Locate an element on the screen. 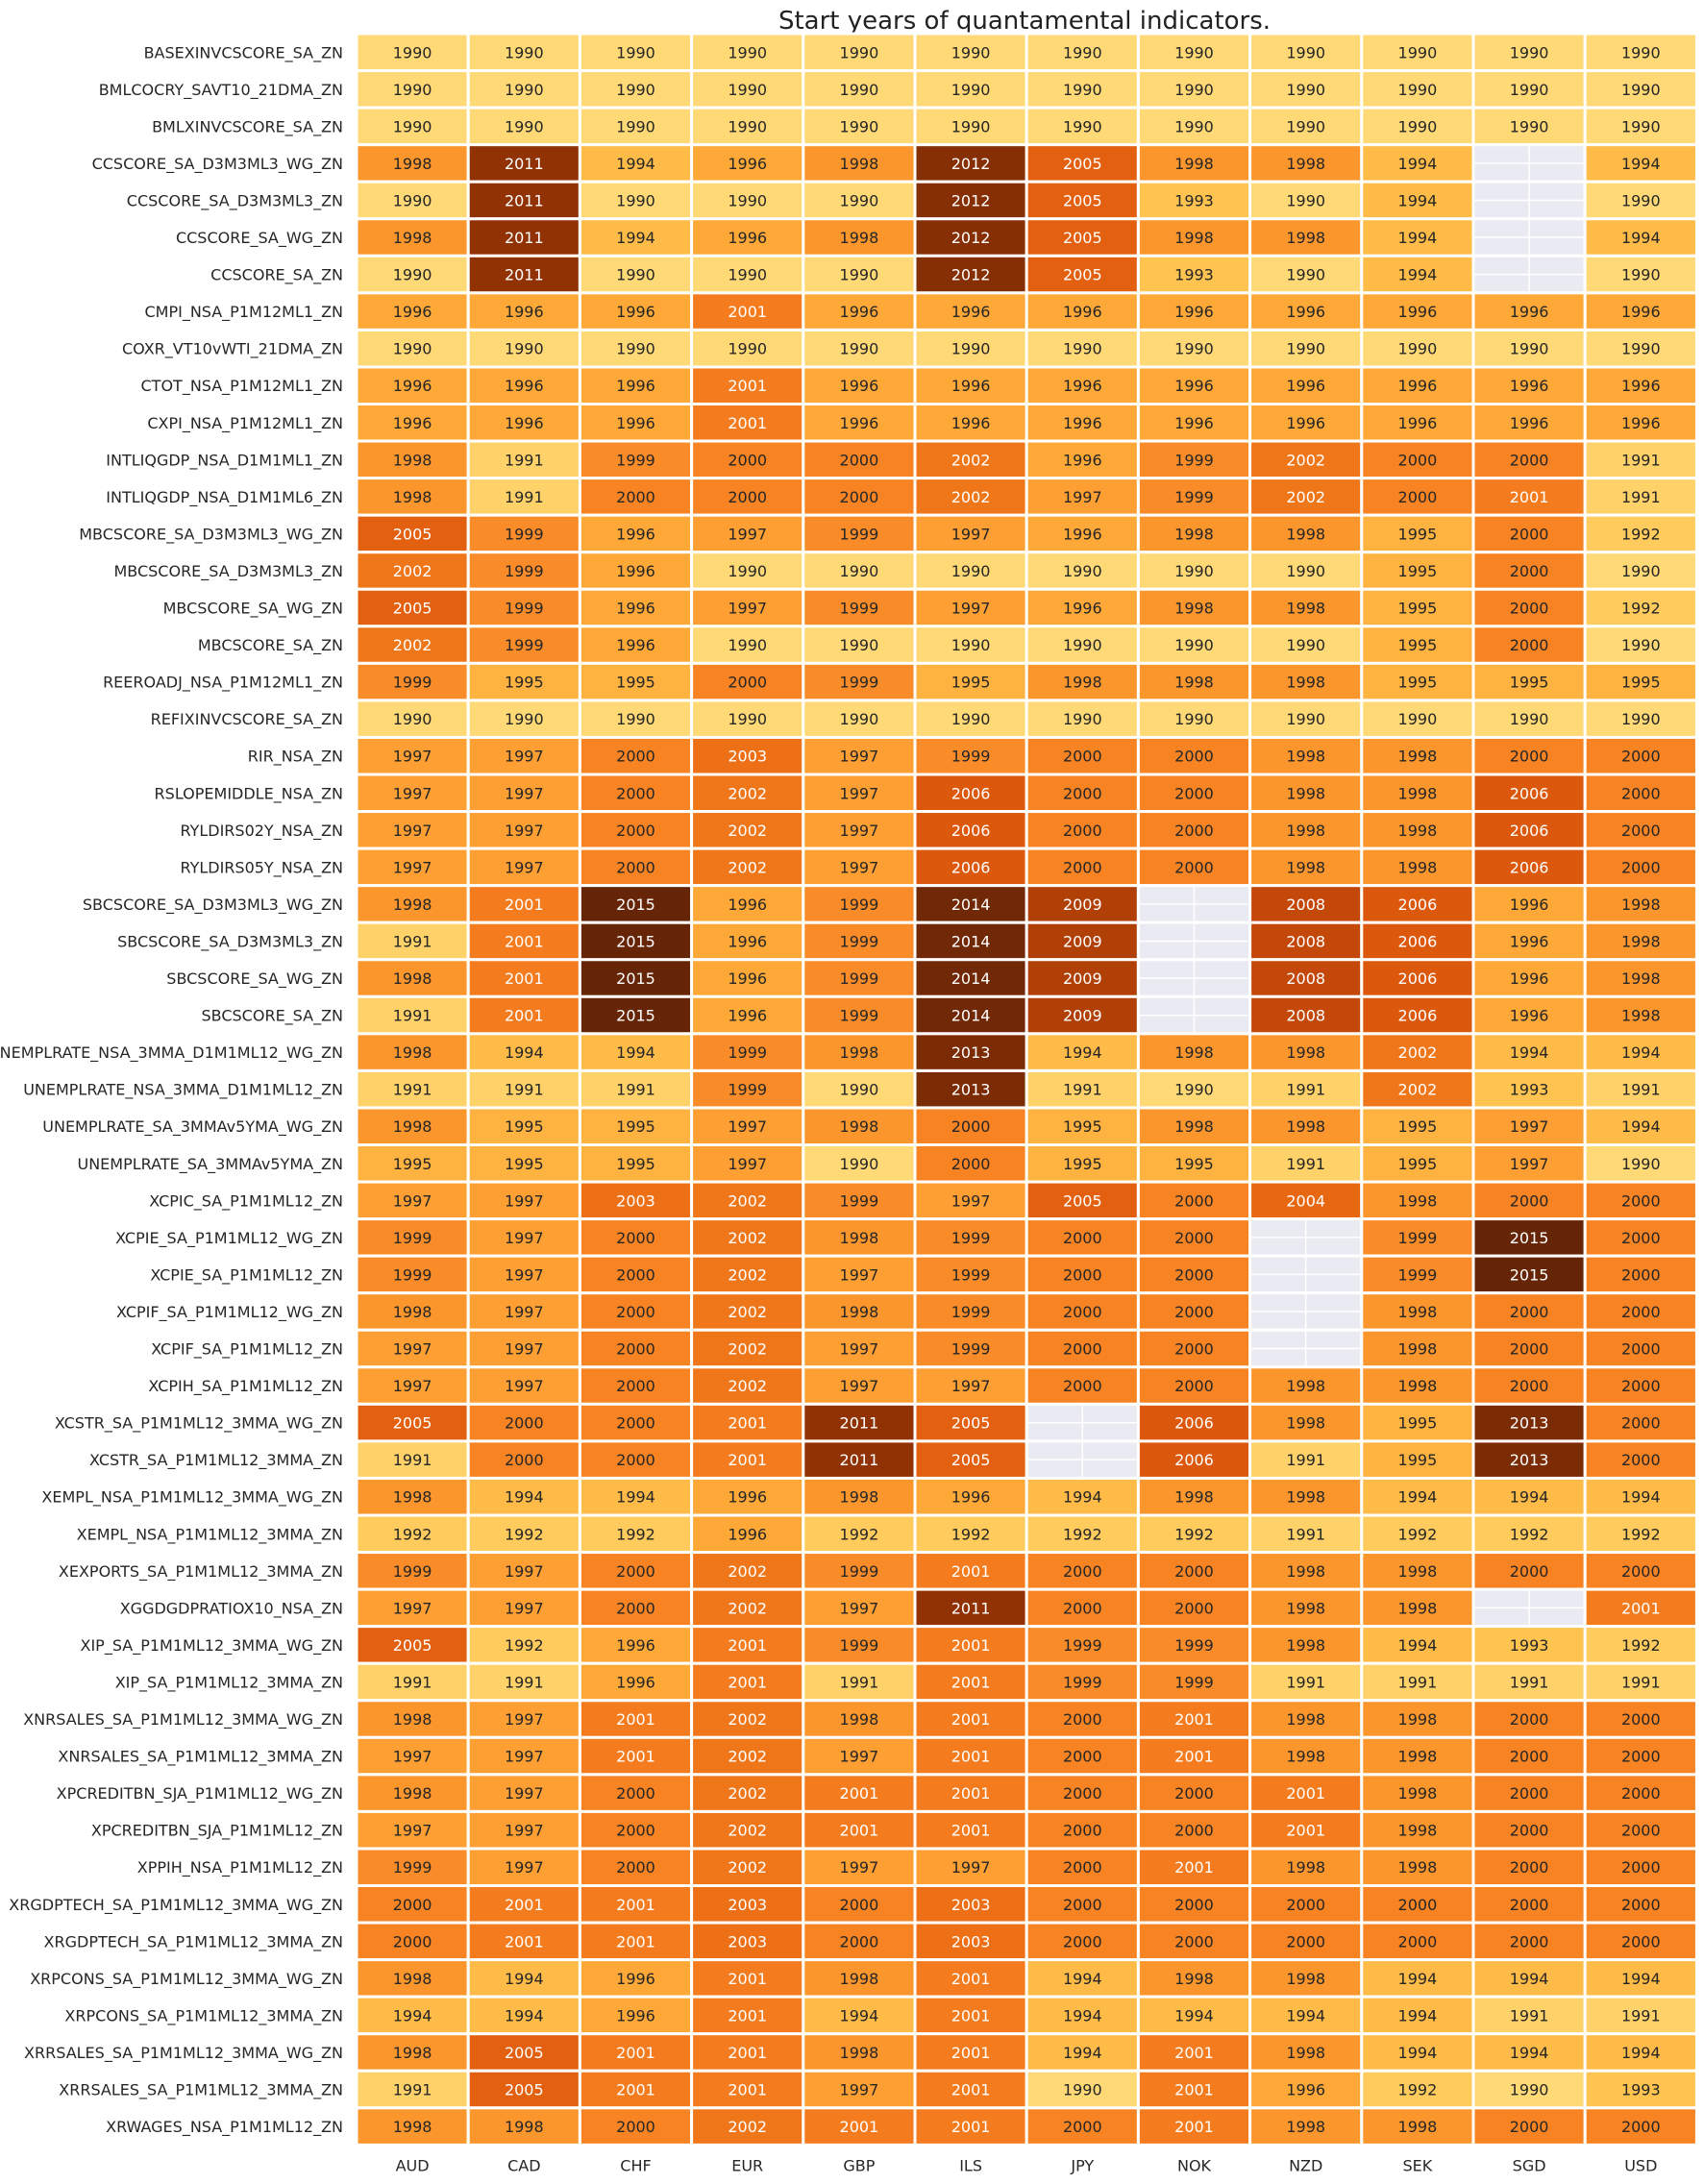 This screenshot has height=2184, width=1704. cell-value-label: 2003 is located at coordinates (747, 1905).